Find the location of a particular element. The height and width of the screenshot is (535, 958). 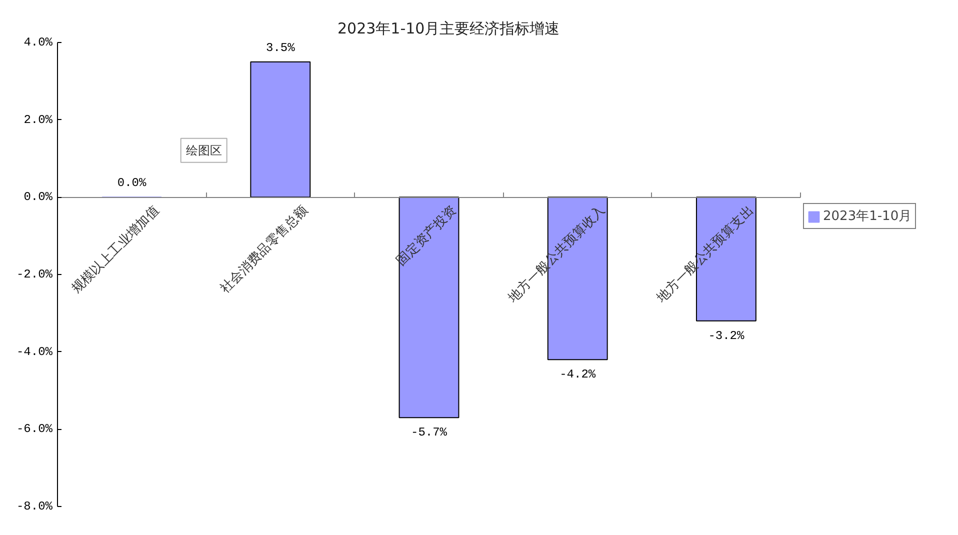

data-label: 0.0% is located at coordinates (132, 183).